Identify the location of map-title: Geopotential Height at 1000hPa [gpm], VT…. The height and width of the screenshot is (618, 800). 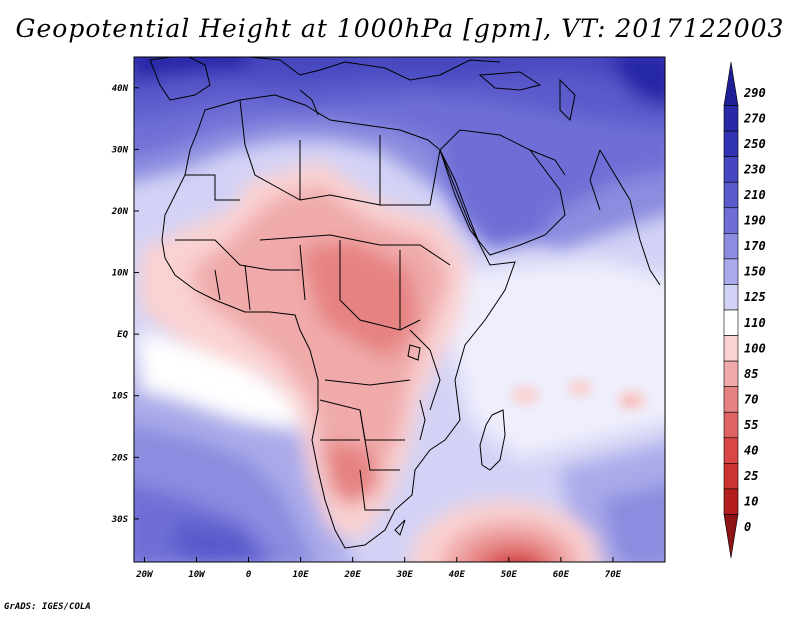
(400, 28).